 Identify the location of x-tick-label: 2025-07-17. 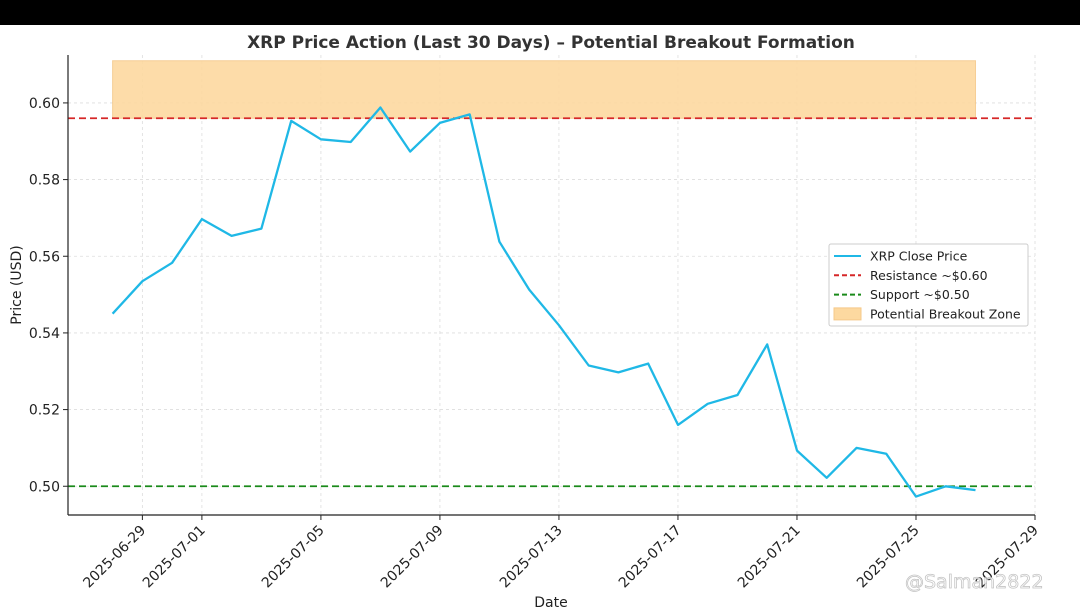
(650, 557).